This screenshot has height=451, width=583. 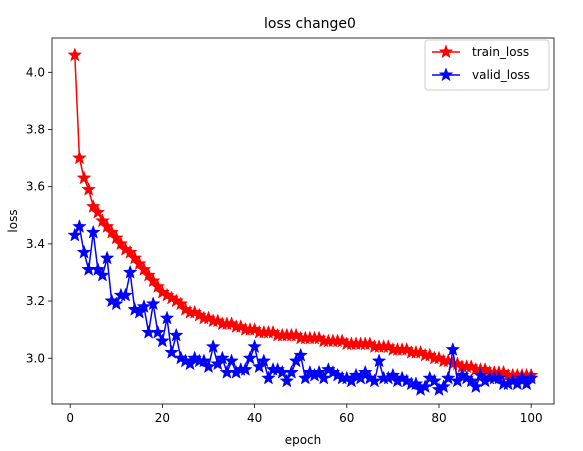 I want to click on y-tick-label: 3.8, so click(x=35, y=130).